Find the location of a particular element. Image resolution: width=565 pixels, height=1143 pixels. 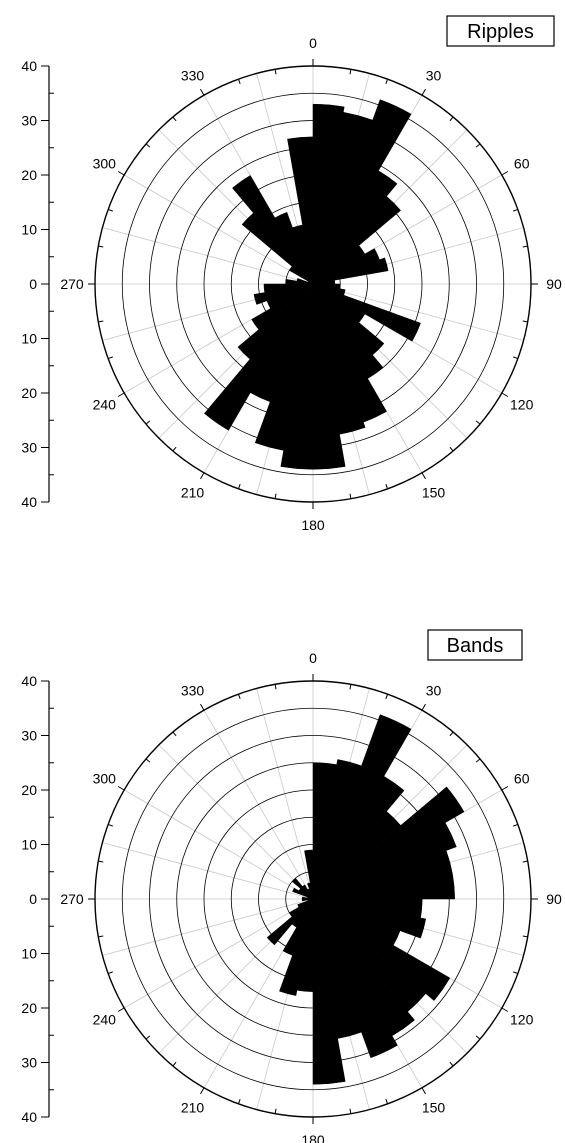

angle-label: 120 is located at coordinates (522, 405).